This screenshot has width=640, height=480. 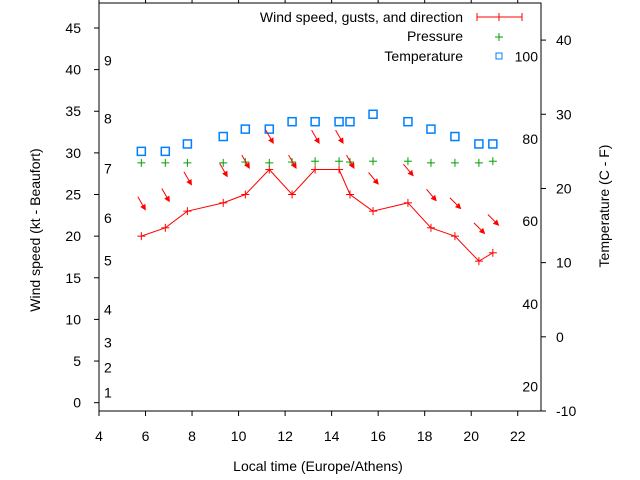 I want to click on y-tick-label: 10, so click(x=73, y=319).